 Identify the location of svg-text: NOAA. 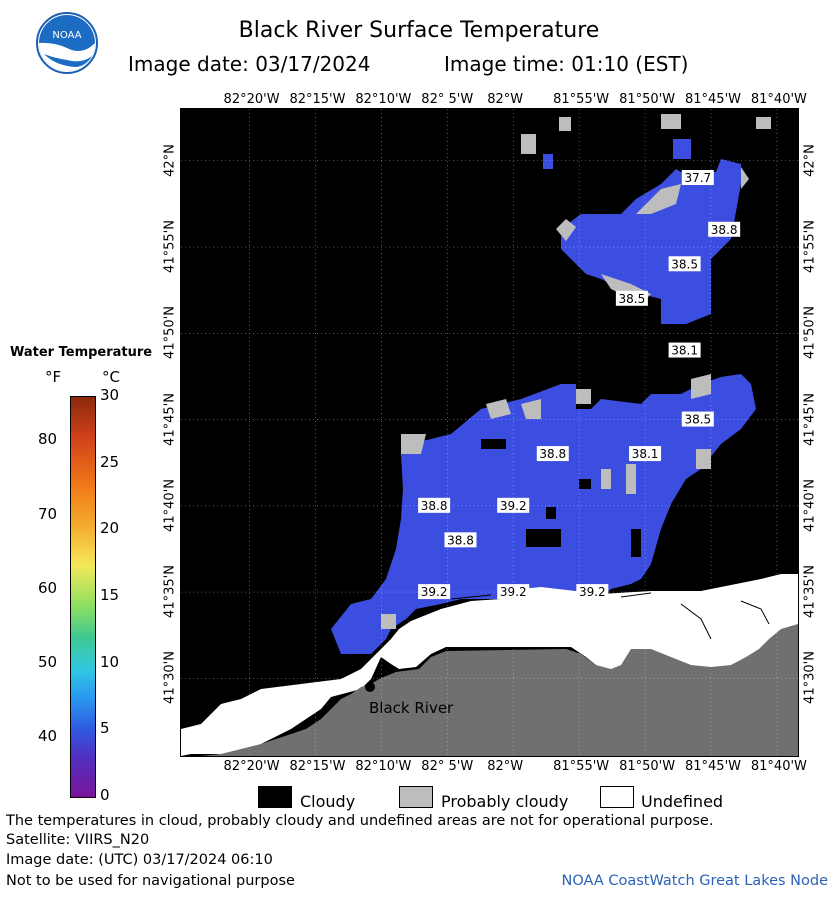
(66, 35).